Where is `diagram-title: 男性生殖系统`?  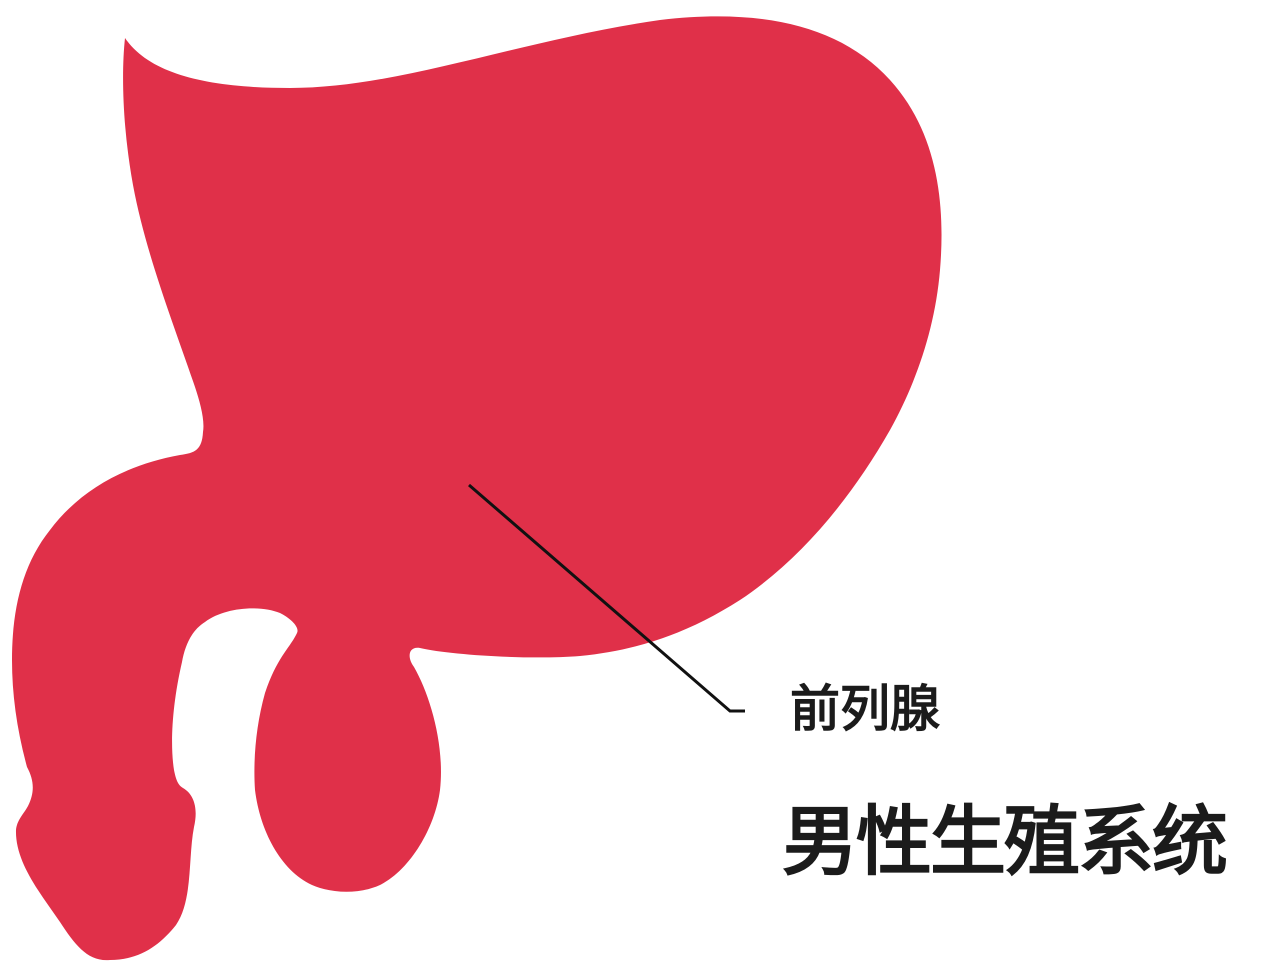
diagram-title: 男性生殖系统 is located at coordinates (1005, 841).